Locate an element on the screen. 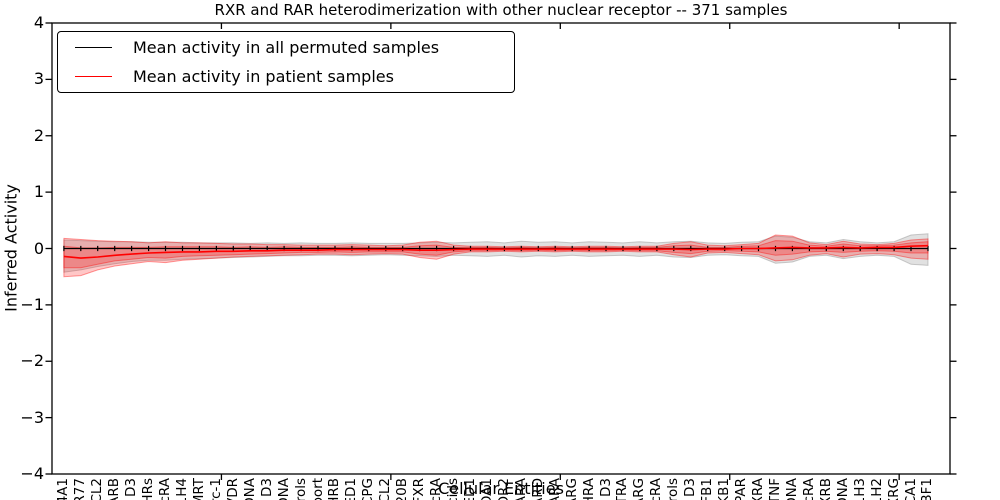  x-category-label: ABCA1 is located at coordinates (911, 489).